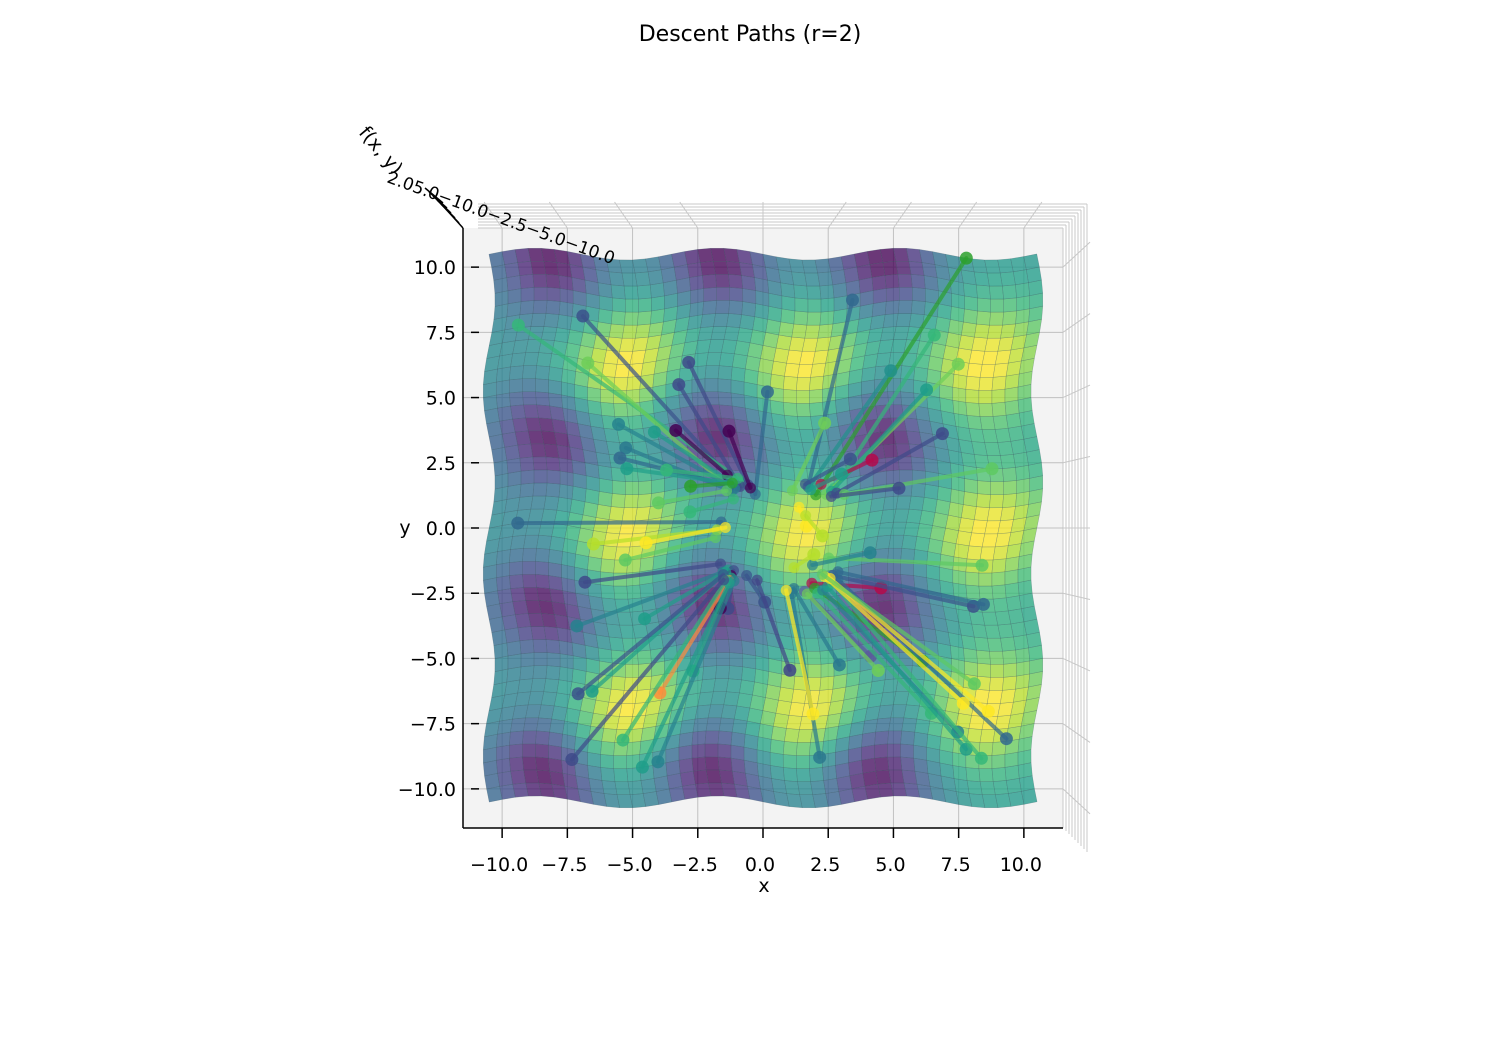 The width and height of the screenshot is (1500, 1050). What do you see at coordinates (435, 268) in the screenshot?
I see `y-tick-label: 10.0` at bounding box center [435, 268].